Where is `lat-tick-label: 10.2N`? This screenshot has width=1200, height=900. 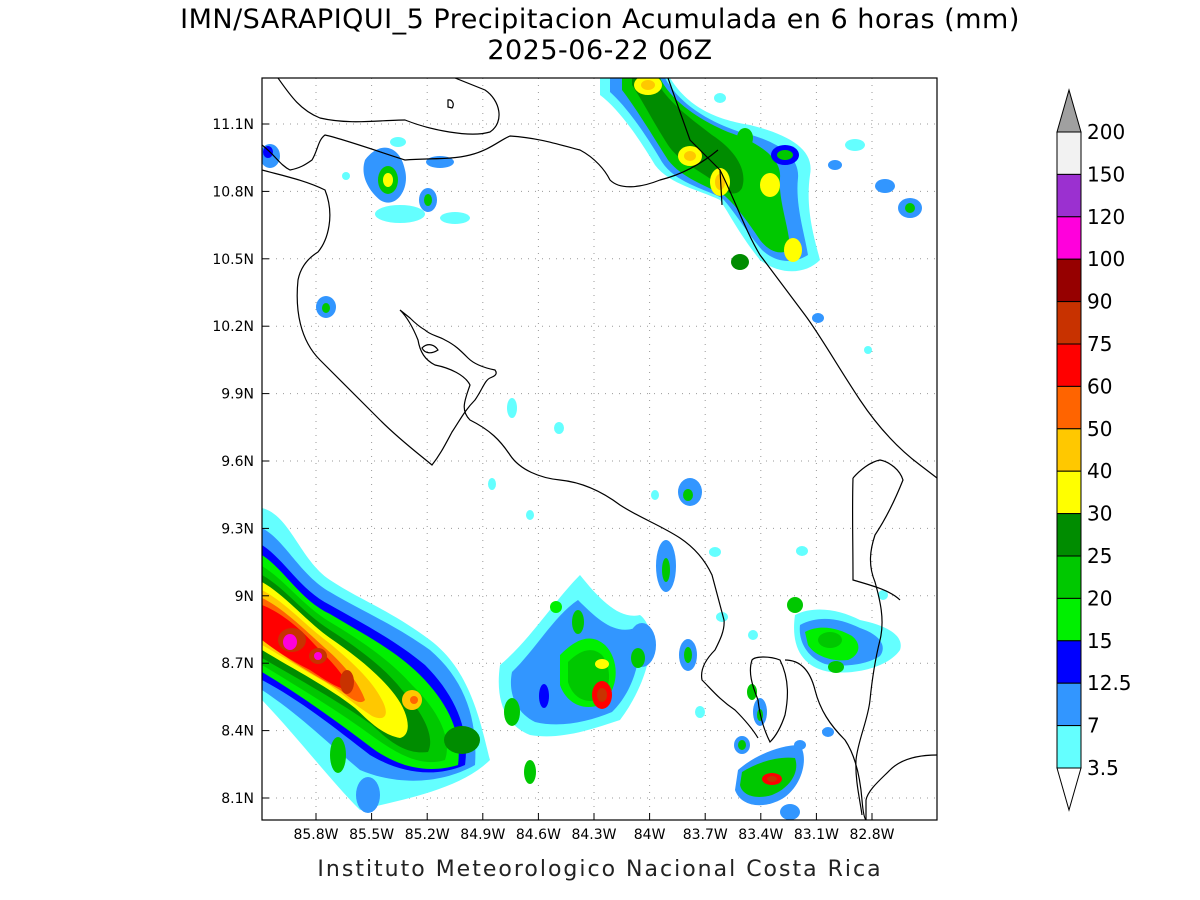 lat-tick-label: 10.2N is located at coordinates (233, 327).